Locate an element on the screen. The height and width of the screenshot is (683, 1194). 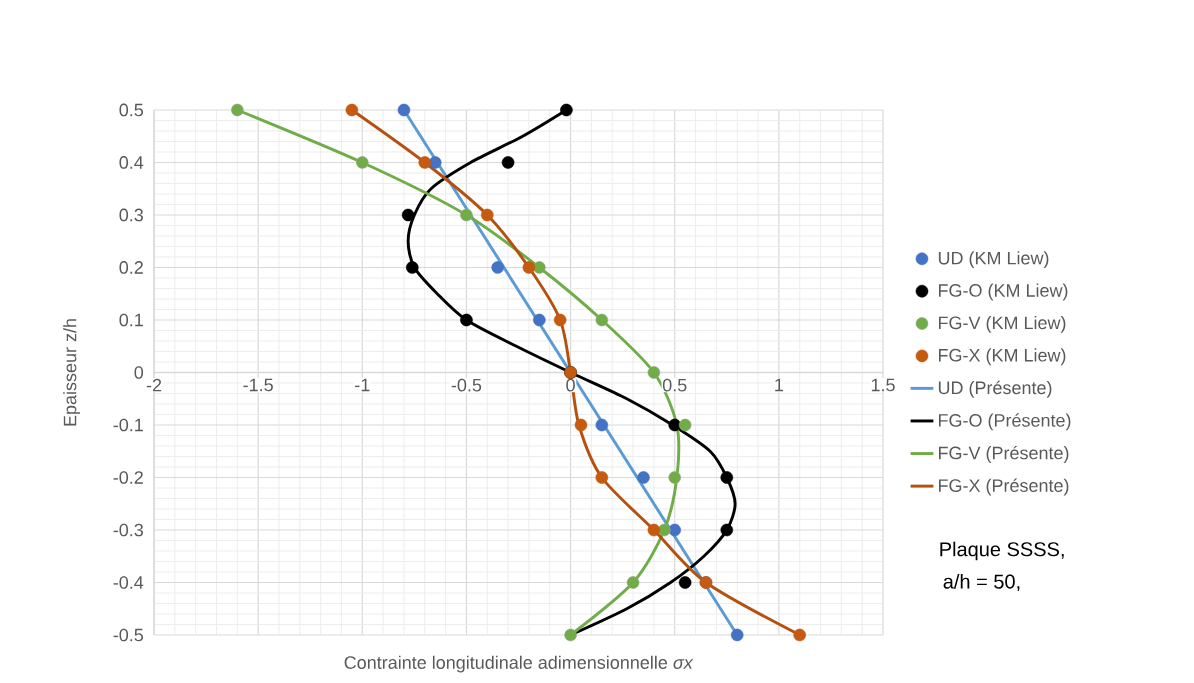
x-tick-label: 0.5 is located at coordinates (674, 385).